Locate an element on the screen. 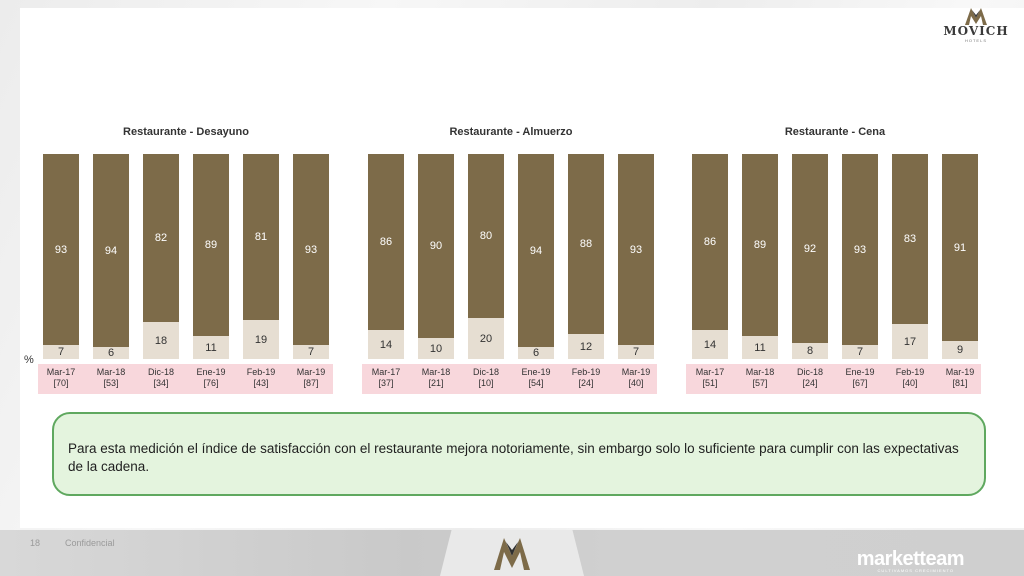 This screenshot has width=1024, height=576. data-label-bottom: 9 is located at coordinates (960, 350).